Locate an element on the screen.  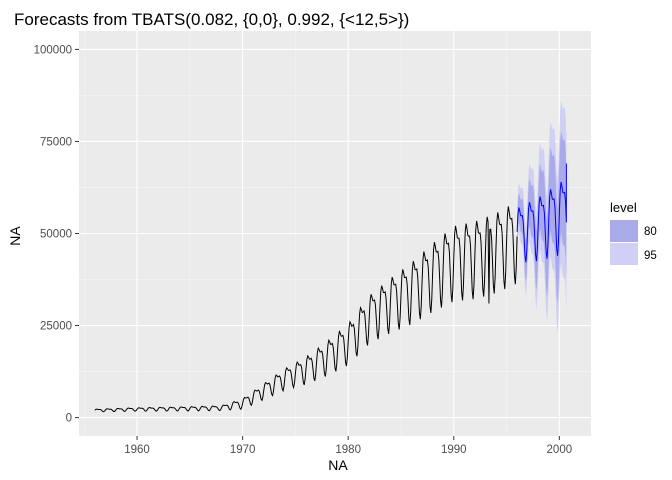
prediction-intervals is located at coordinates (542, 216).